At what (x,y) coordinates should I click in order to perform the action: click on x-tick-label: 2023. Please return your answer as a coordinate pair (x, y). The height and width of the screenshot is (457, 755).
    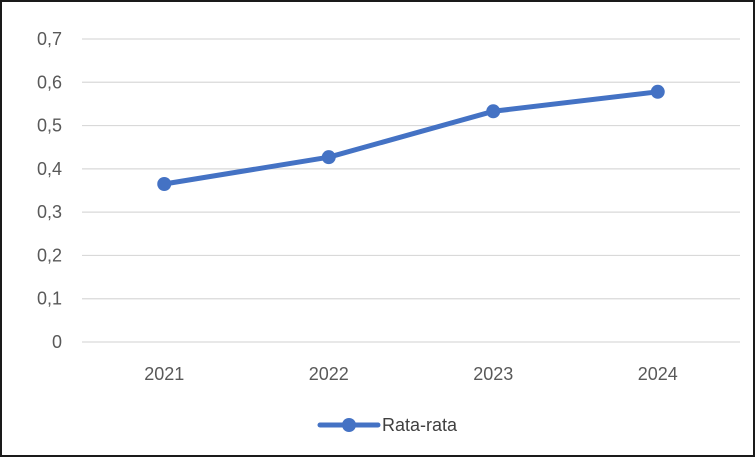
    Looking at the image, I should click on (493, 374).